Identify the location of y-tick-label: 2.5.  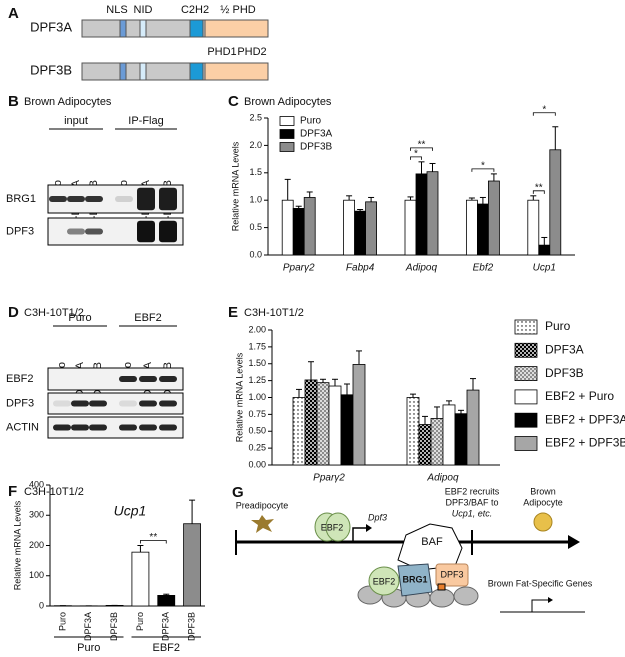
(255, 117).